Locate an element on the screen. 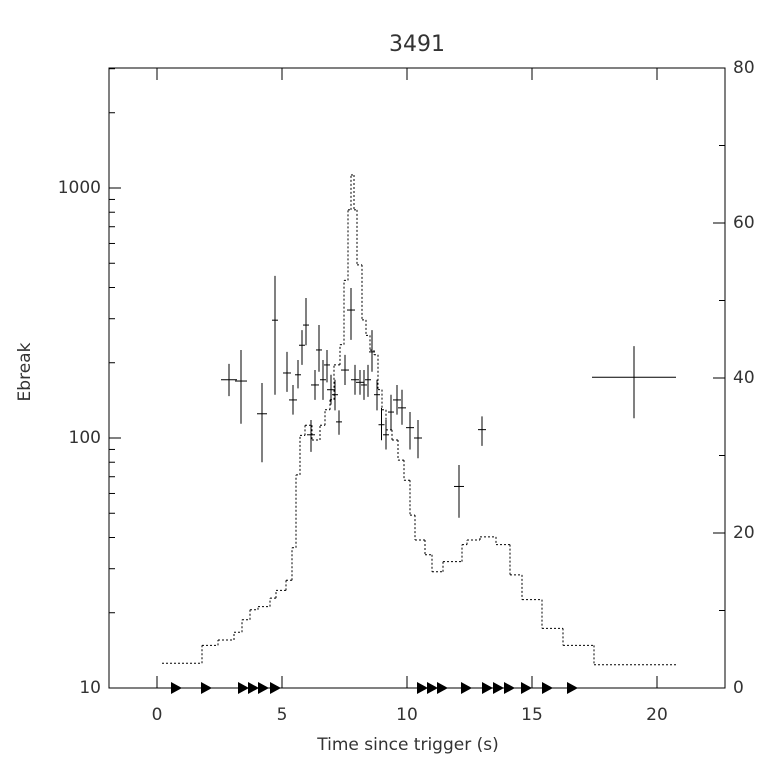 The image size is (774, 780). x-tick-label: 10 is located at coordinates (407, 715).